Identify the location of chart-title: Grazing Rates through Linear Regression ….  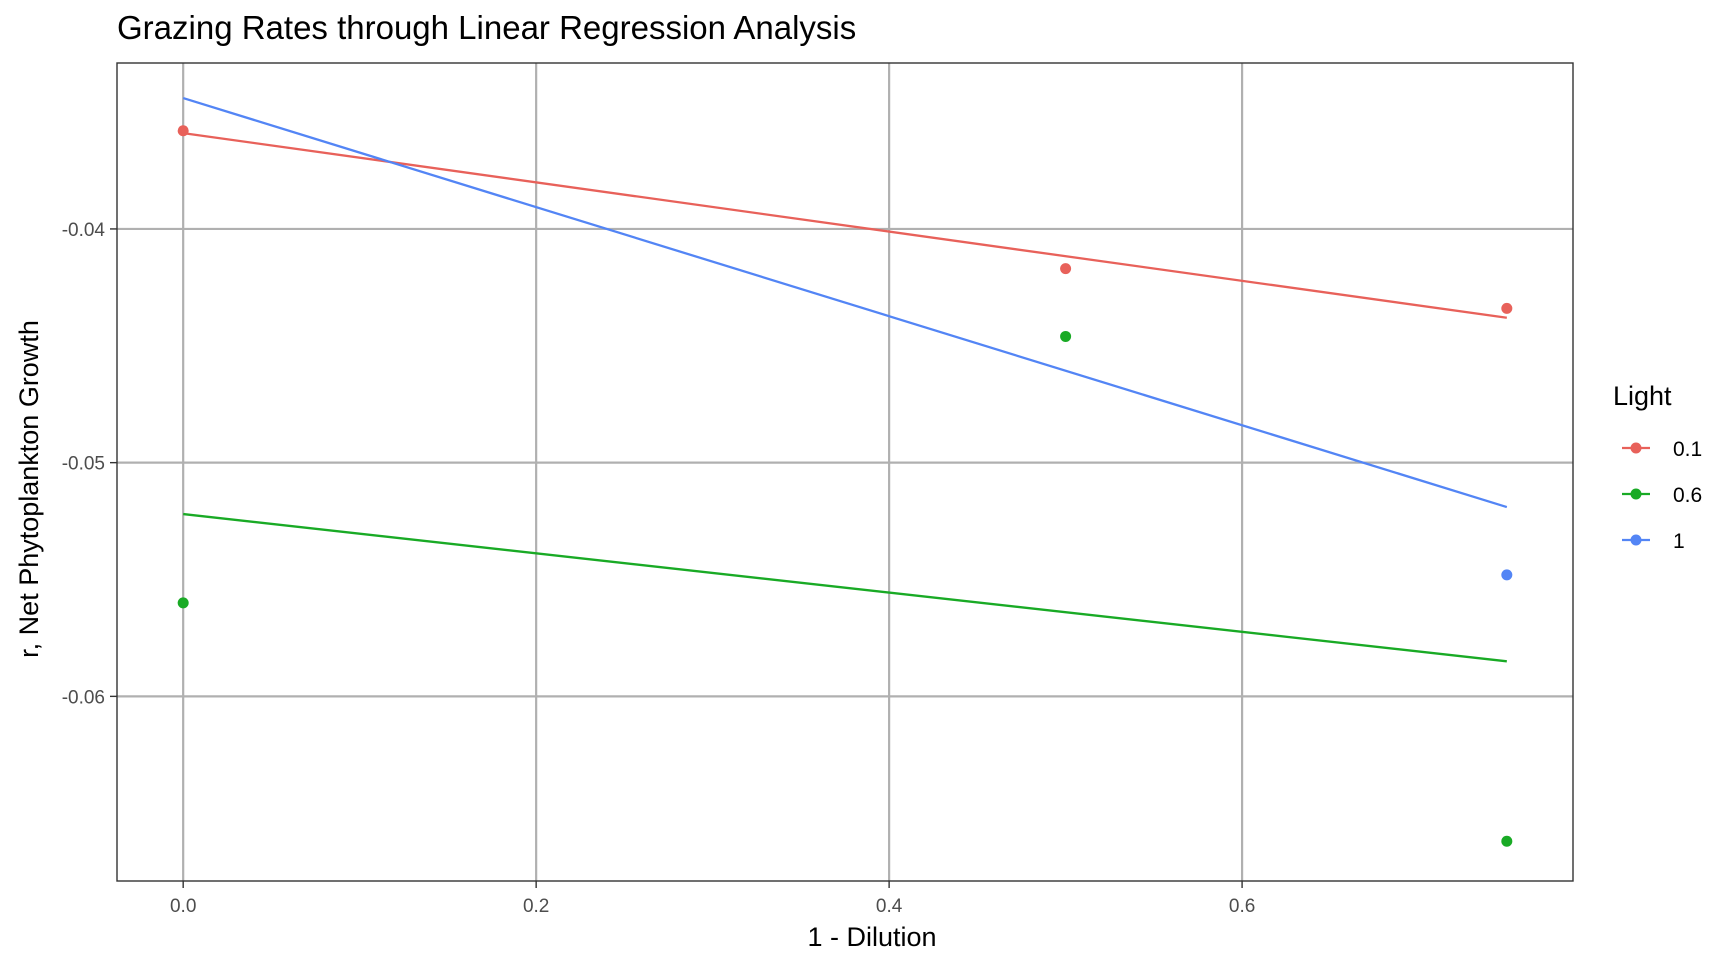
(486, 27).